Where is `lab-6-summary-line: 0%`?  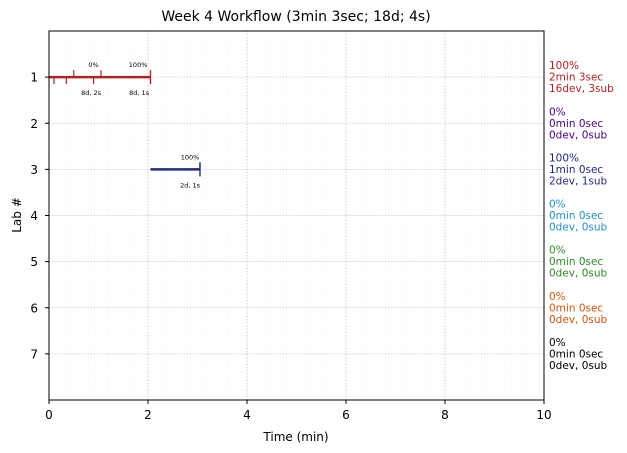 lab-6-summary-line: 0% is located at coordinates (557, 297).